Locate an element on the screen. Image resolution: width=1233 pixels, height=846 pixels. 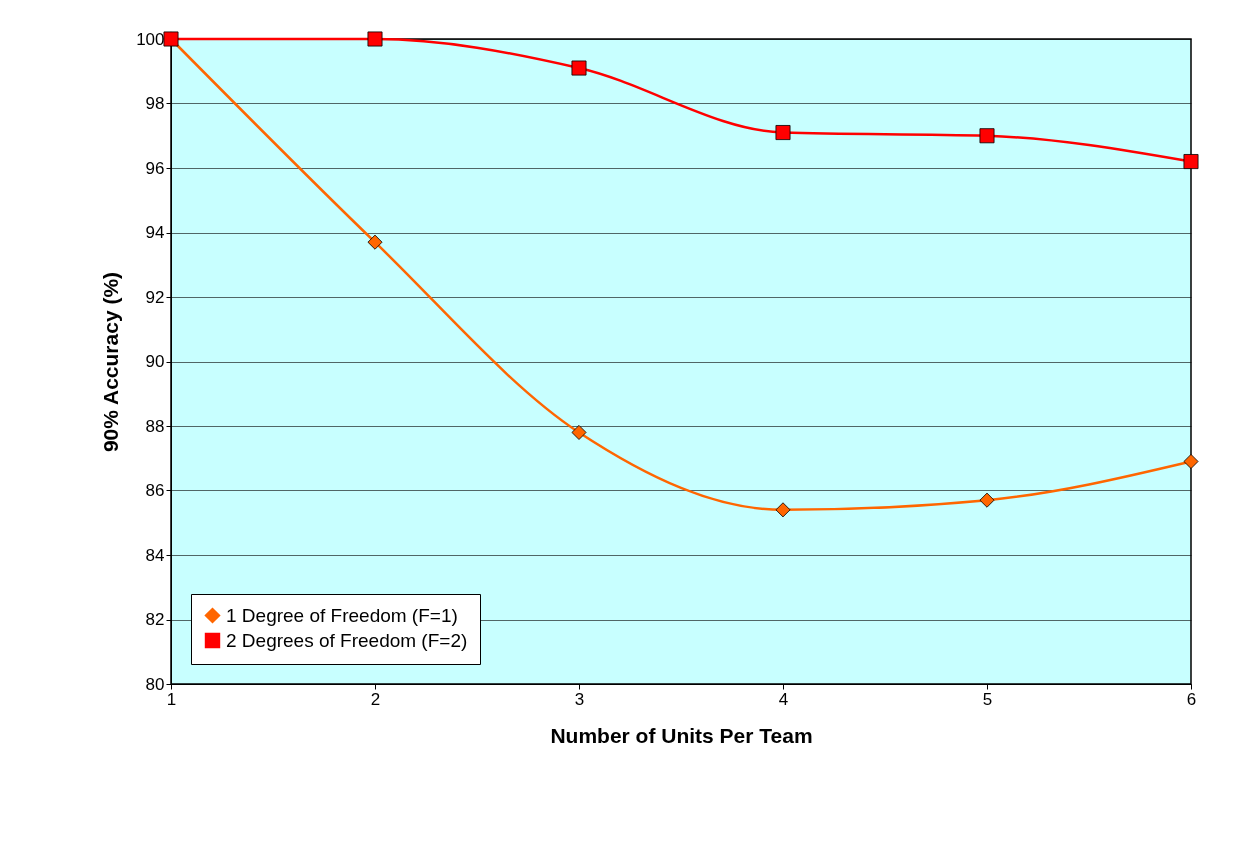
x-tick-label: 6 is located at coordinates (1191, 699).